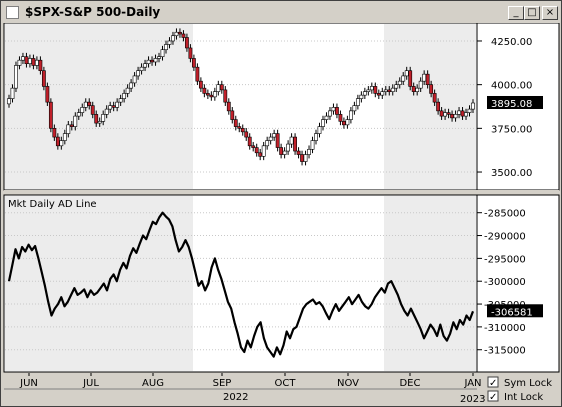 This screenshot has width=562, height=407. Describe the element at coordinates (532, 13) in the screenshot. I see `maximize-button: □` at that location.